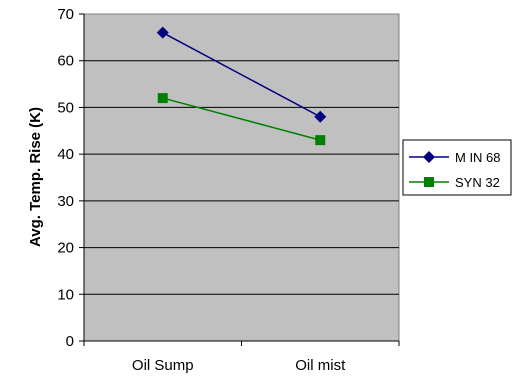  Describe the element at coordinates (70, 341) in the screenshot. I see `y-tick-label: 0` at that location.